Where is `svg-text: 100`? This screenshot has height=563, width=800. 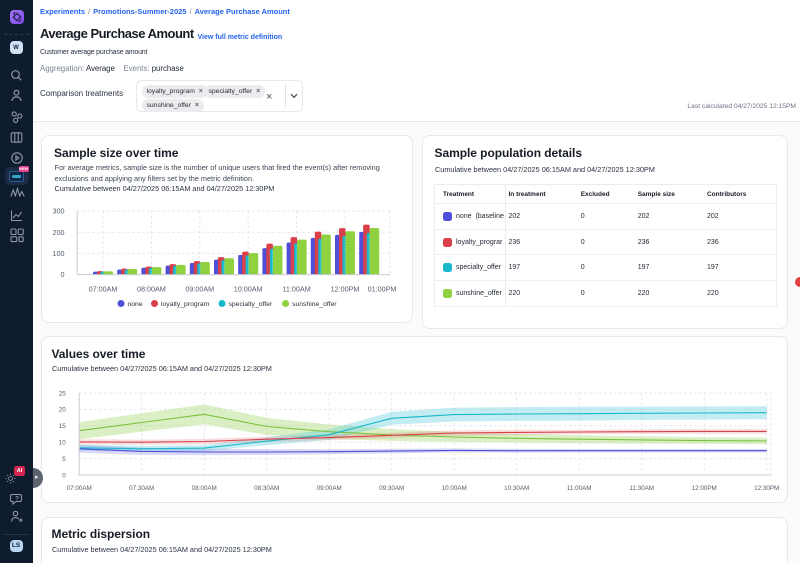
svg-text: 100 is located at coordinates (59, 253).